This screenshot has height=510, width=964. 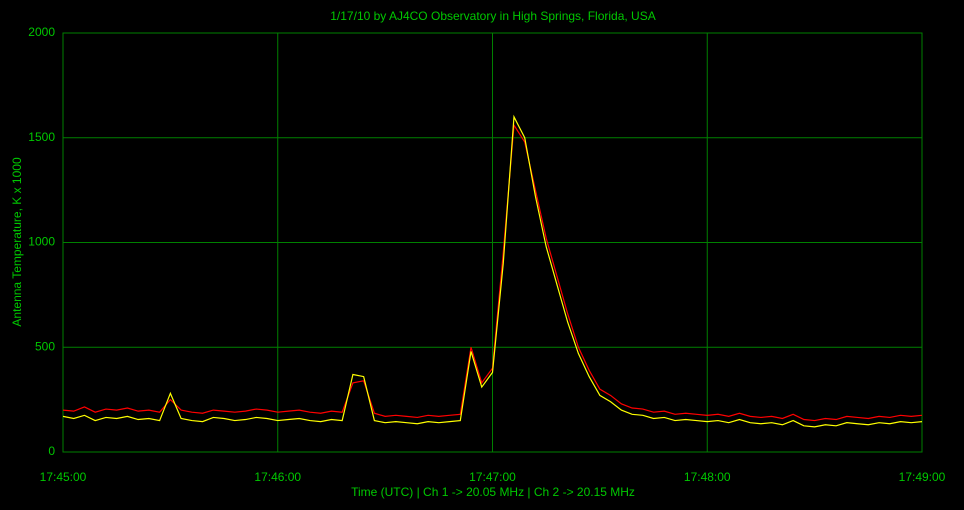 What do you see at coordinates (492, 477) in the screenshot?
I see `x-tick-label: 17:47:00` at bounding box center [492, 477].